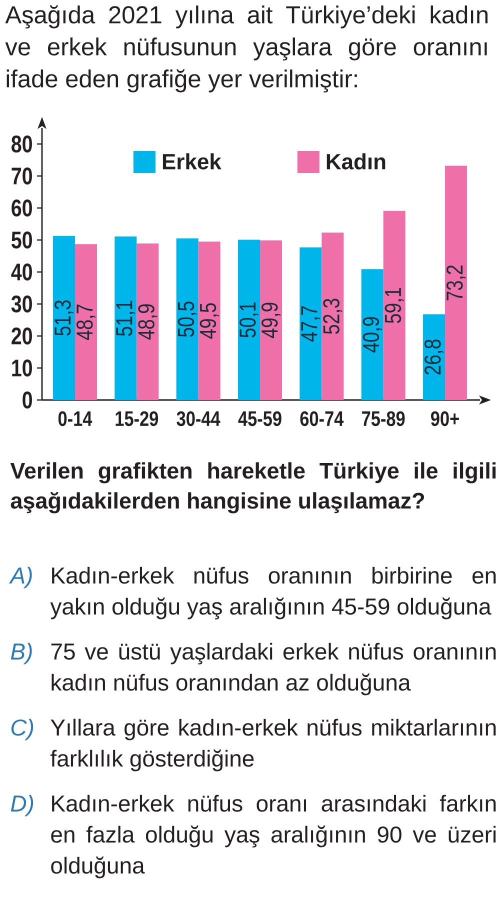 Image resolution: width=503 pixels, height=900 pixels. I want to click on text: Yıllara göre kadın-erkek nüfus miktarlarının farklılık gösterdiğine, so click(273, 745).